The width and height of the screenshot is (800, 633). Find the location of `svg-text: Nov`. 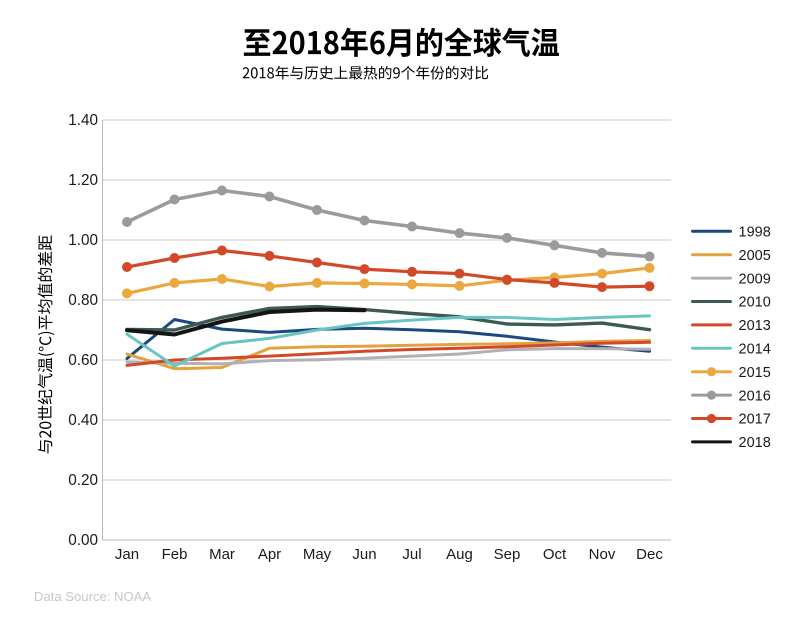

svg-text: Nov is located at coordinates (602, 554).